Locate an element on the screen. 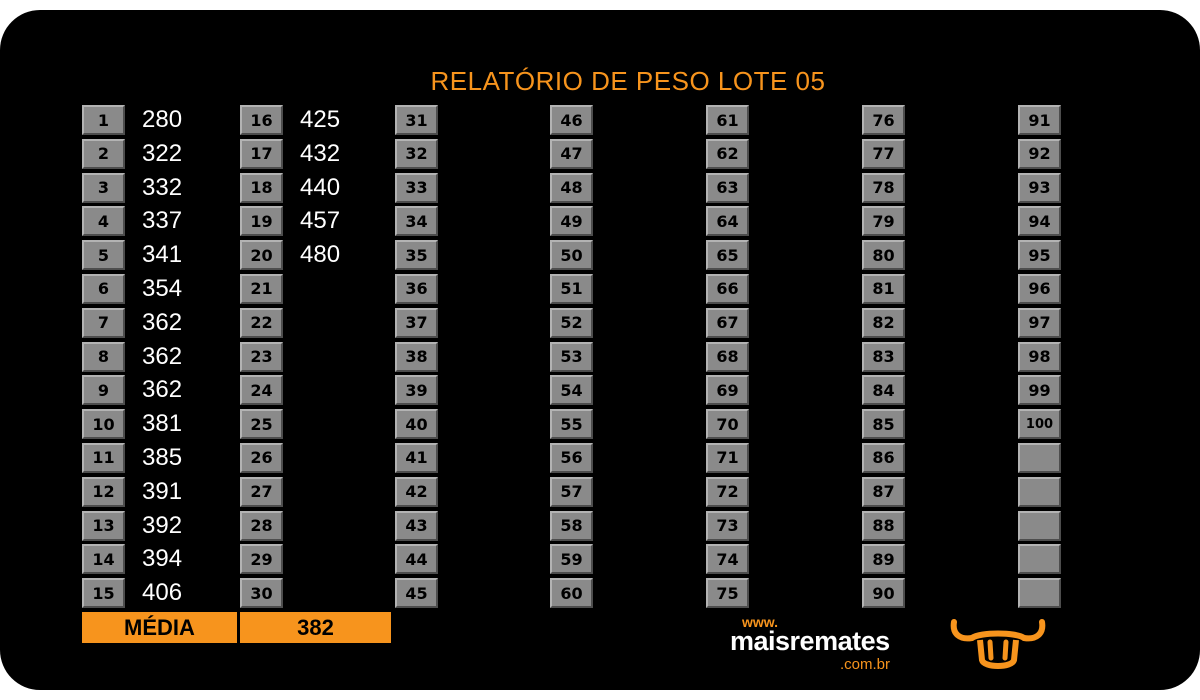 This screenshot has width=1200, height=700. animal-number: 51 is located at coordinates (571, 288).